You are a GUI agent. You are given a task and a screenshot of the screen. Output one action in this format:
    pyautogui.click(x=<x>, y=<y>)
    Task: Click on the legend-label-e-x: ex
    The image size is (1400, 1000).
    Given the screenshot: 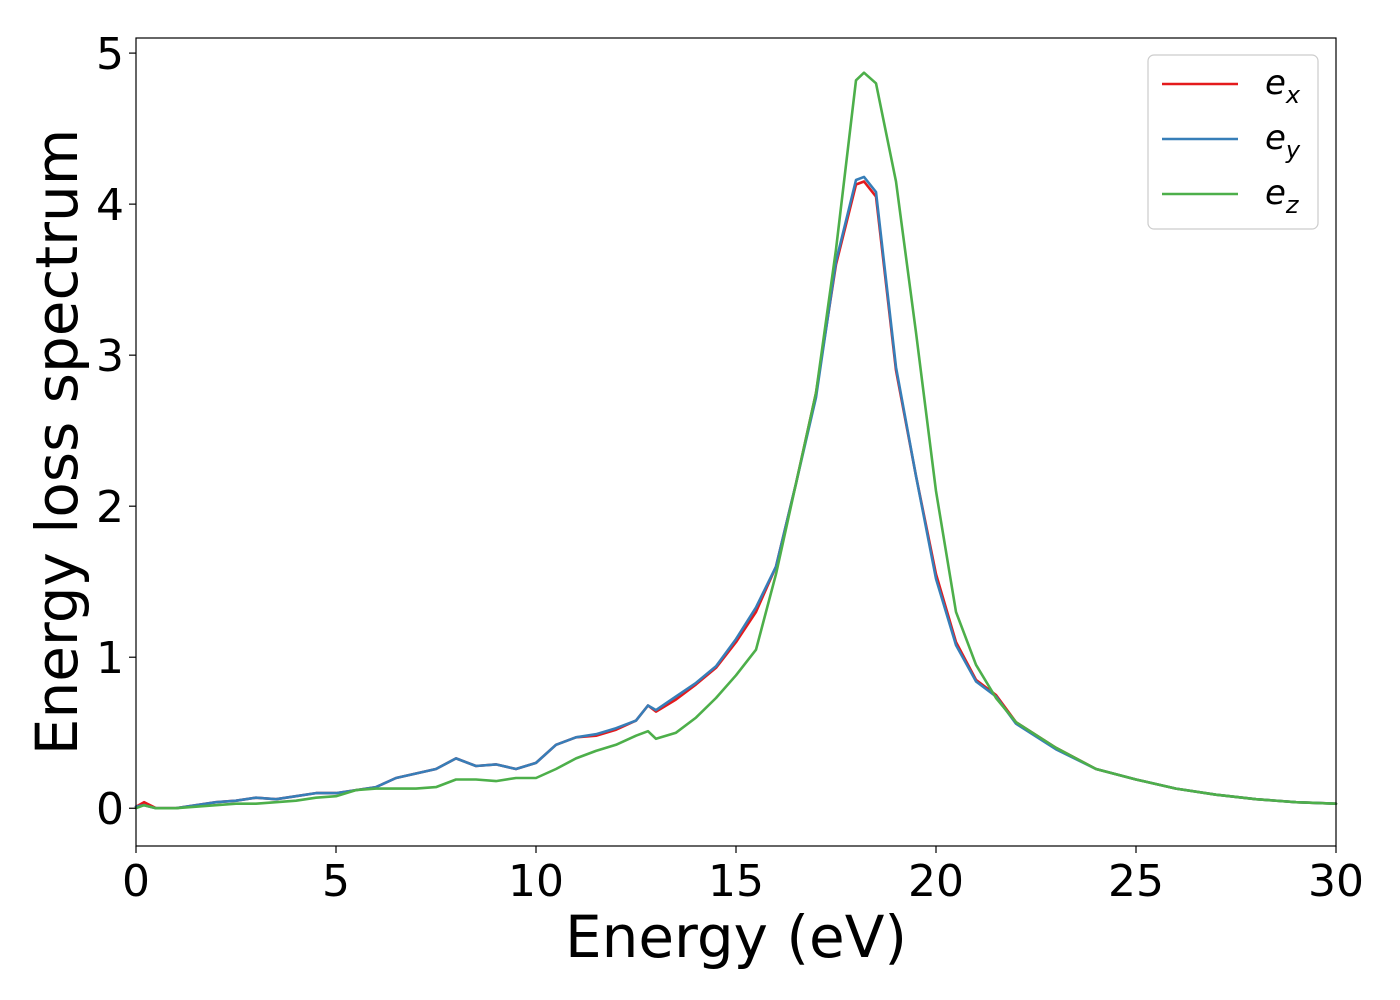 What is the action you would take?
    pyautogui.click(x=1283, y=86)
    